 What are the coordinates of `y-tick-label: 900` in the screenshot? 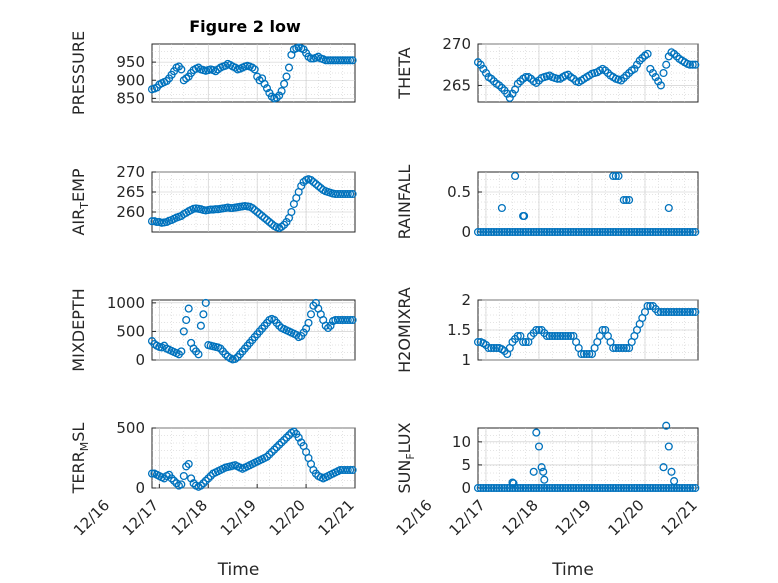 It's located at (130, 80).